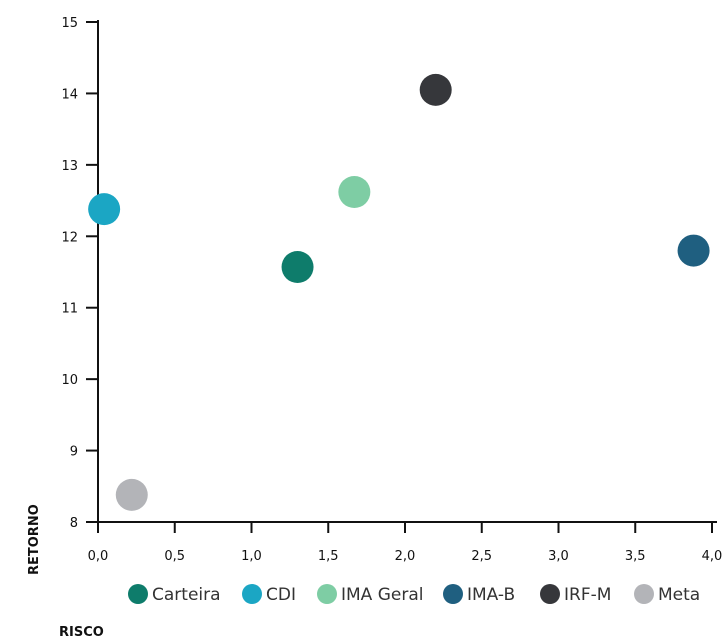 The image size is (725, 640). I want to click on x-tick-label: 3,5, so click(635, 556).